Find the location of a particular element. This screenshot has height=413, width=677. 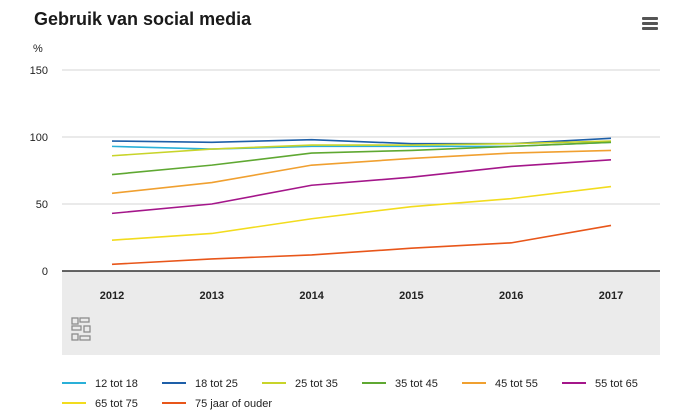

legend-label: 12 tot 18 is located at coordinates (116, 384).